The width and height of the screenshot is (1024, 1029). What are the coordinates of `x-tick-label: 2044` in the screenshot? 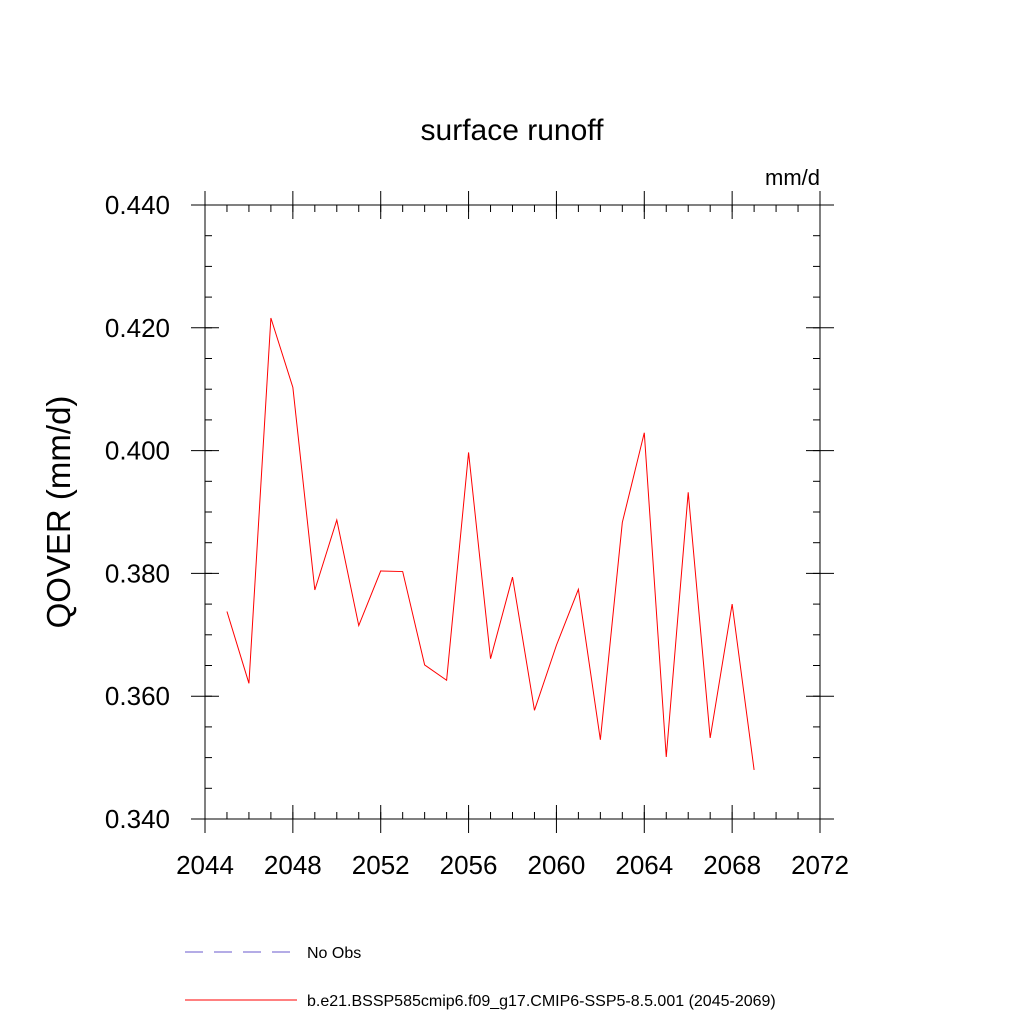 It's located at (205, 865).